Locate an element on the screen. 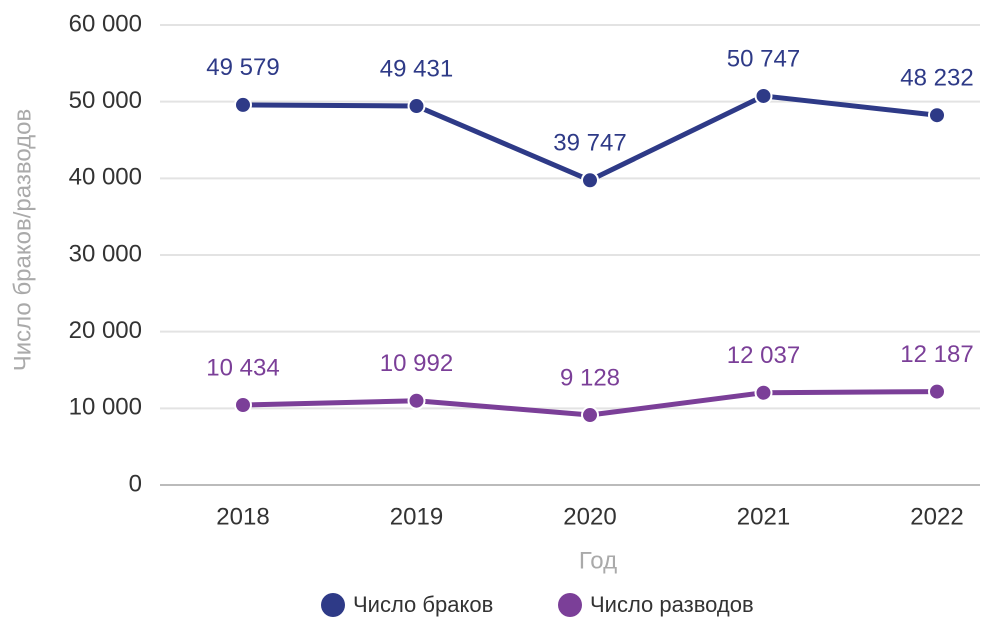 Image resolution: width=983 pixels, height=620 pixels. y-tick-label: 60 000 is located at coordinates (105, 23).